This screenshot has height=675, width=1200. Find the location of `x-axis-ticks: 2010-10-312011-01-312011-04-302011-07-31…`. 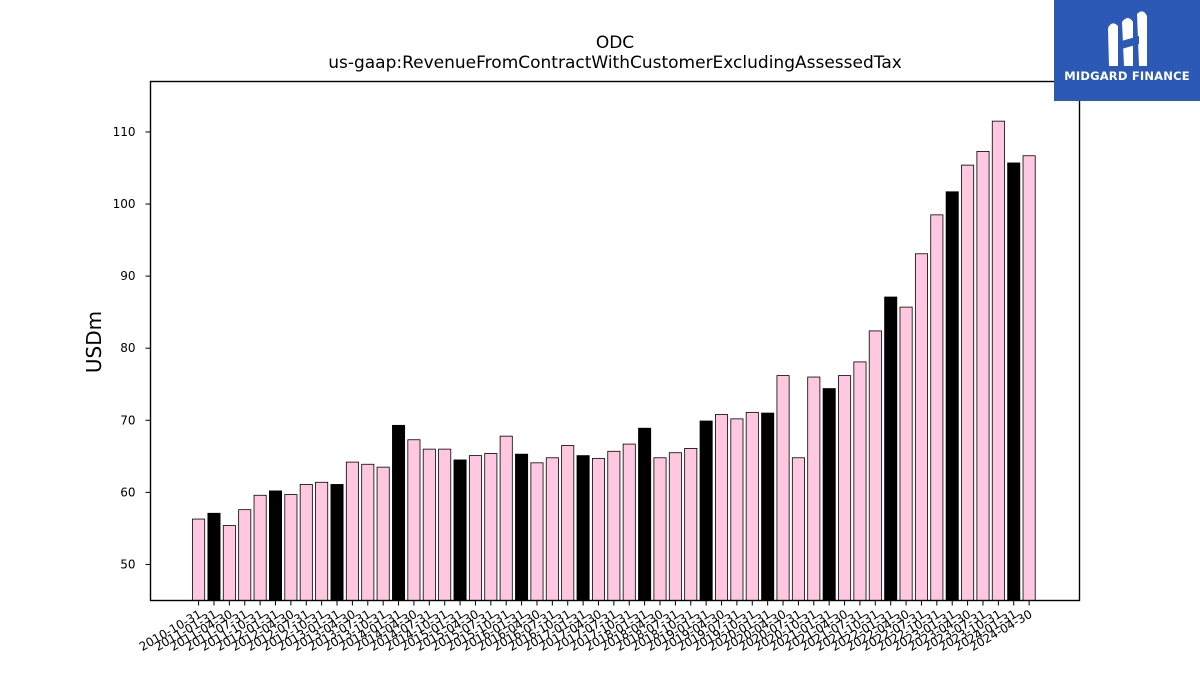

x-axis-ticks: 2010-10-312011-01-312011-04-302011-07-31… is located at coordinates (586, 627).